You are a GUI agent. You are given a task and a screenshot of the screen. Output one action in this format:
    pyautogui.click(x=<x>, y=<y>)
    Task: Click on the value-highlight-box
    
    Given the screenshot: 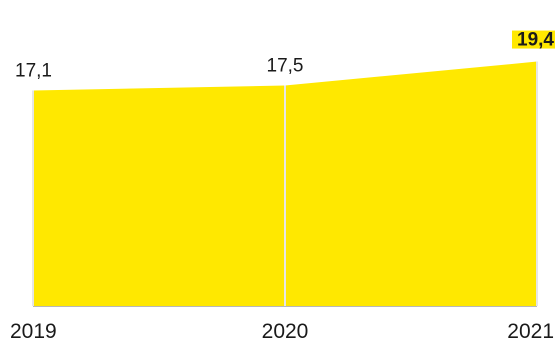 What is the action you would take?
    pyautogui.click(x=533, y=39)
    